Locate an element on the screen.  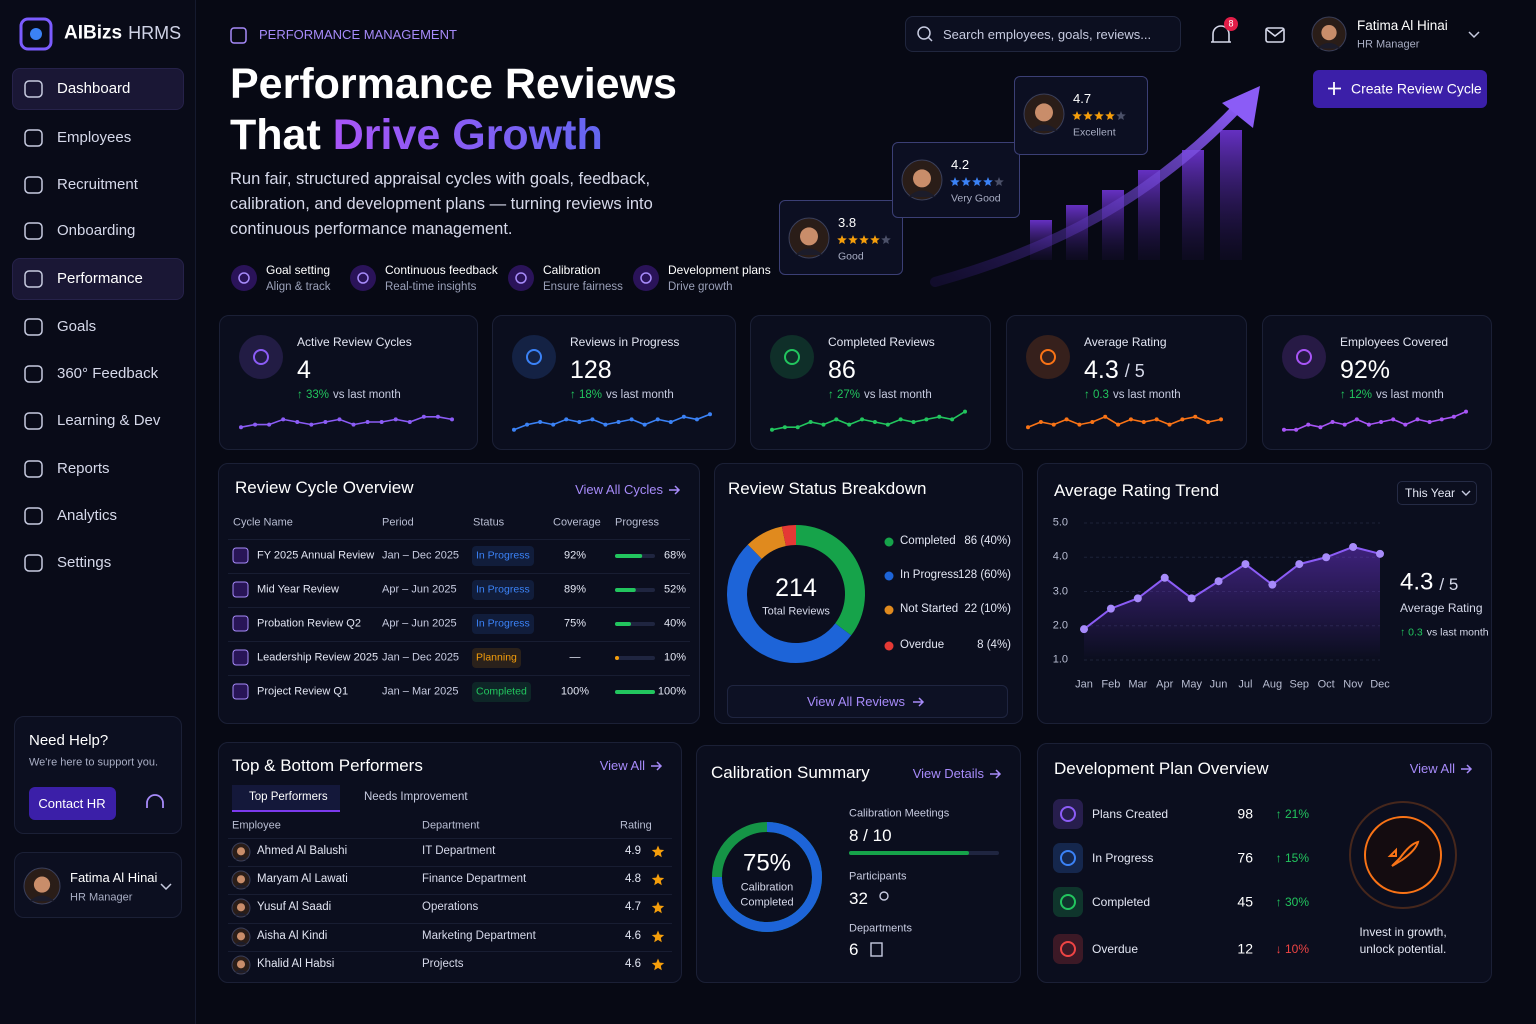
filter-label: This Year is located at coordinates (1430, 492).